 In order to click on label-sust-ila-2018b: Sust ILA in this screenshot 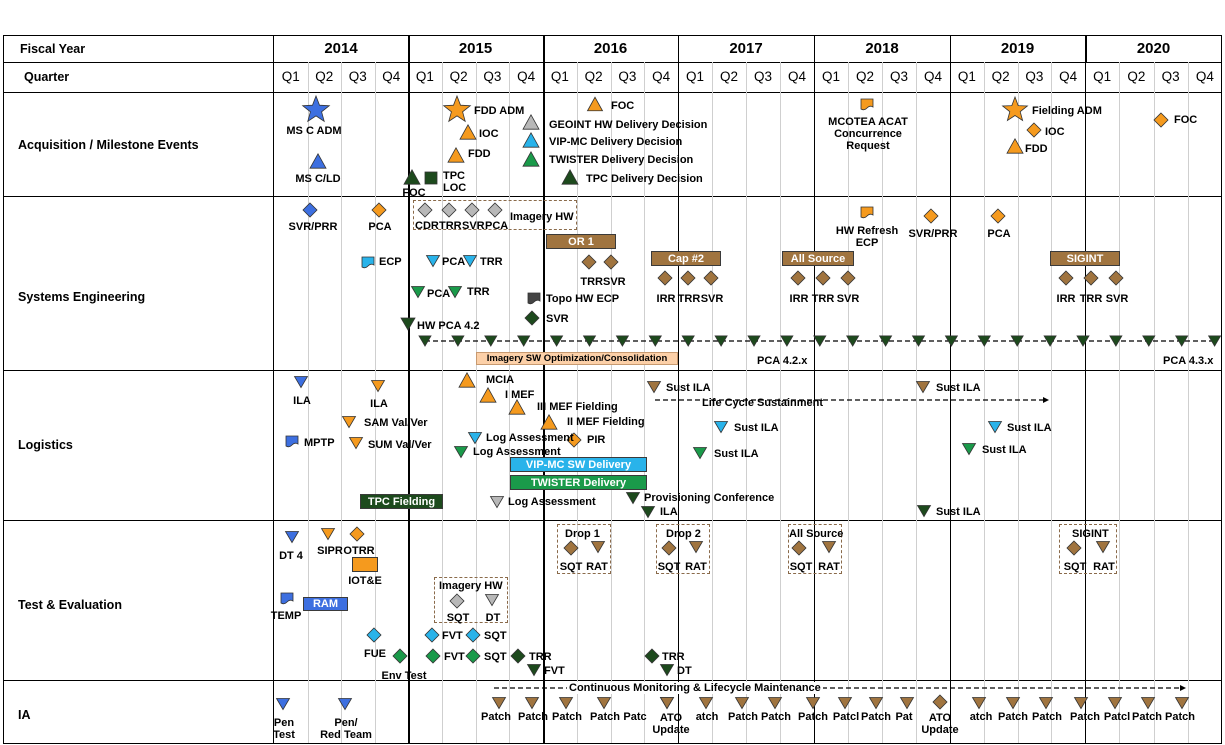, I will do `click(958, 512)`.